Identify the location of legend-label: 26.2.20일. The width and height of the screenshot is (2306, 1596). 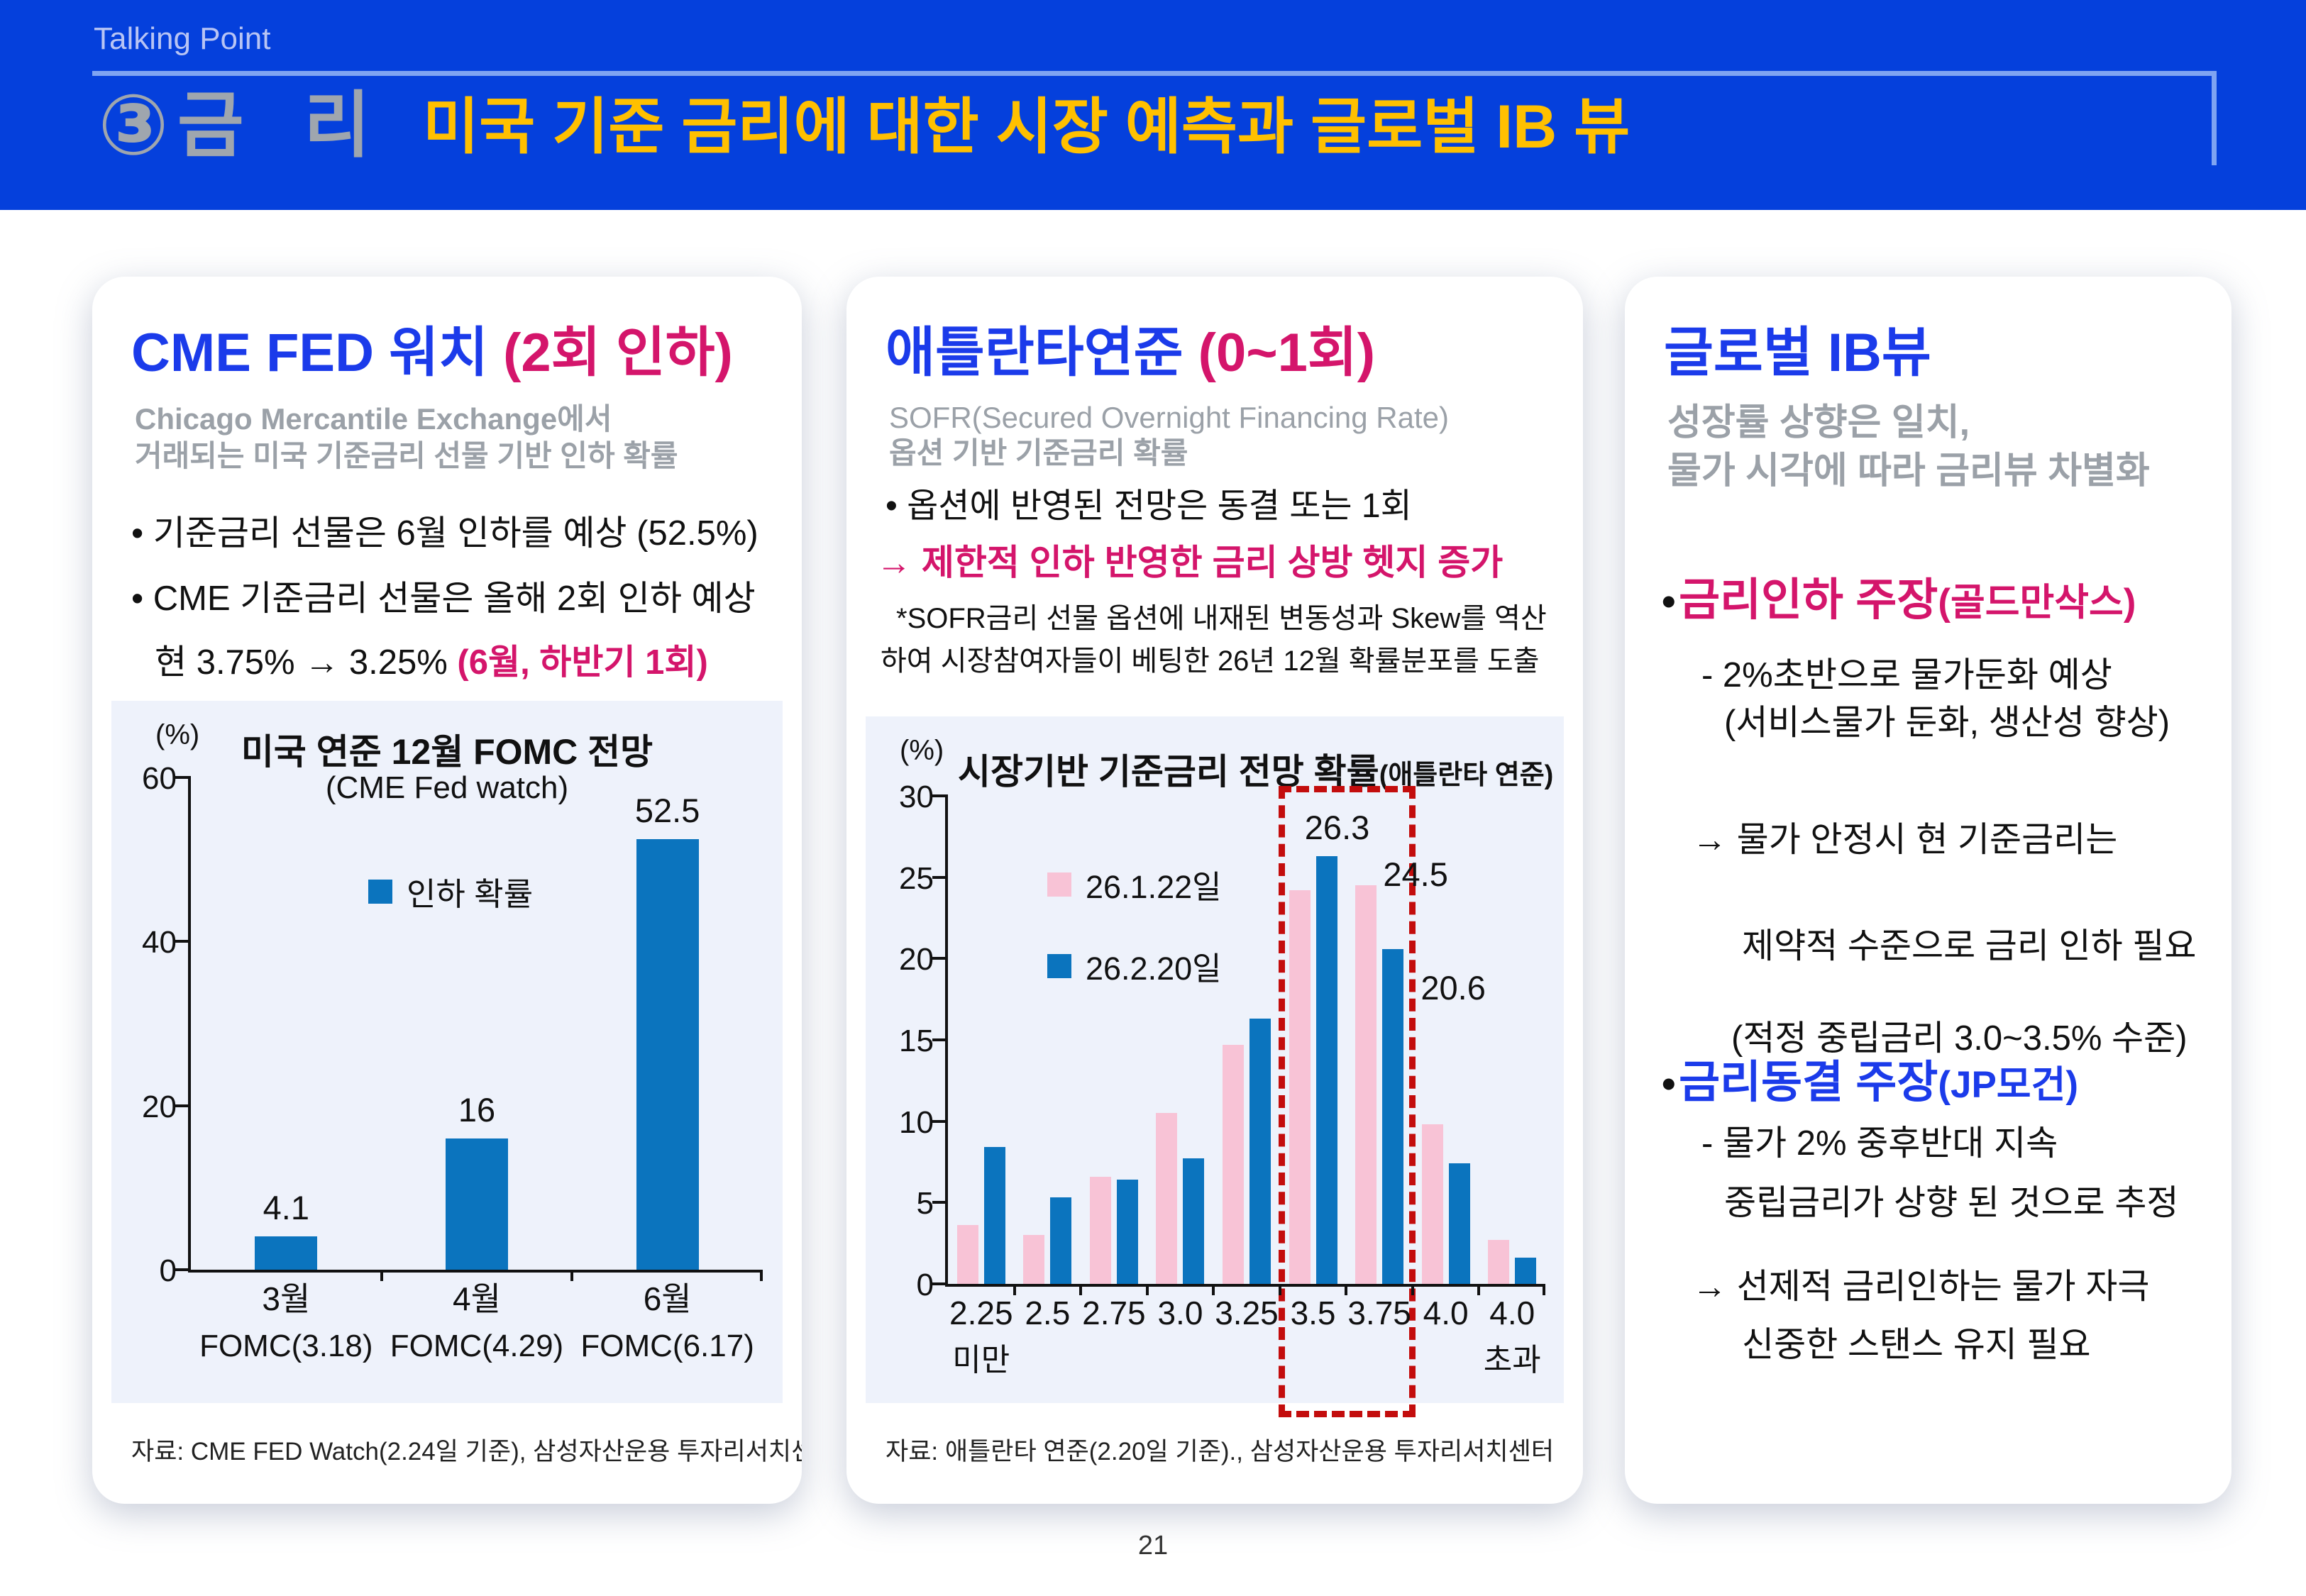
(1154, 969).